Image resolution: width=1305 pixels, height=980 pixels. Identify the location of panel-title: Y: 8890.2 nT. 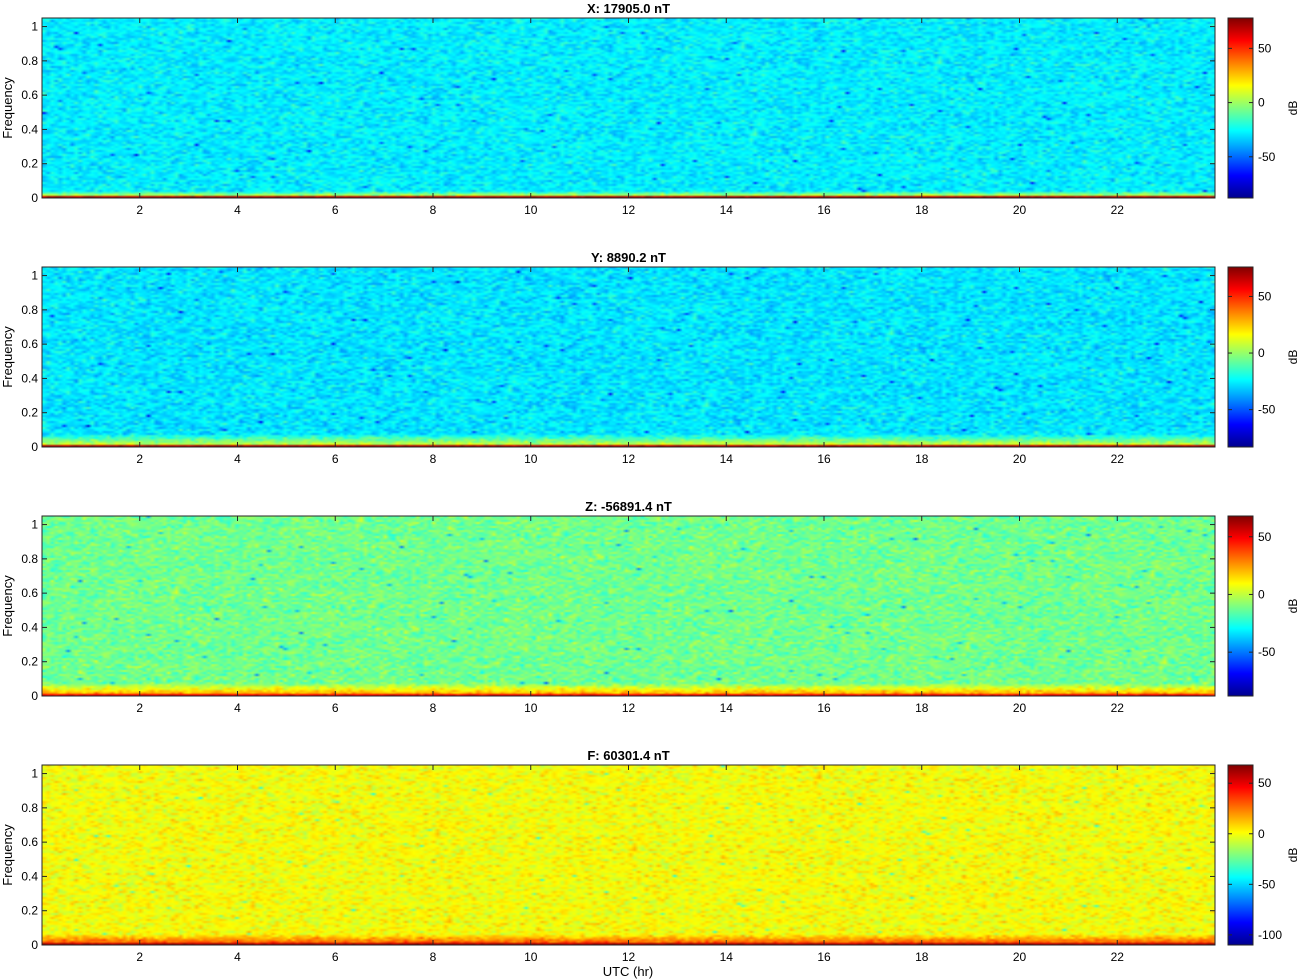
(628, 257).